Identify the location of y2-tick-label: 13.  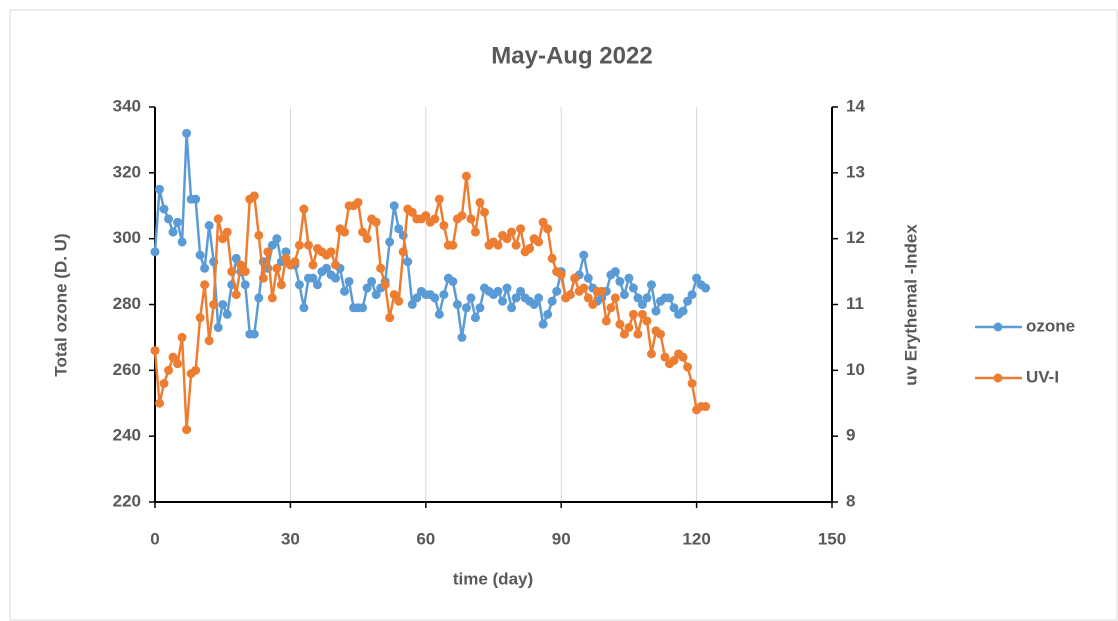
(855, 171).